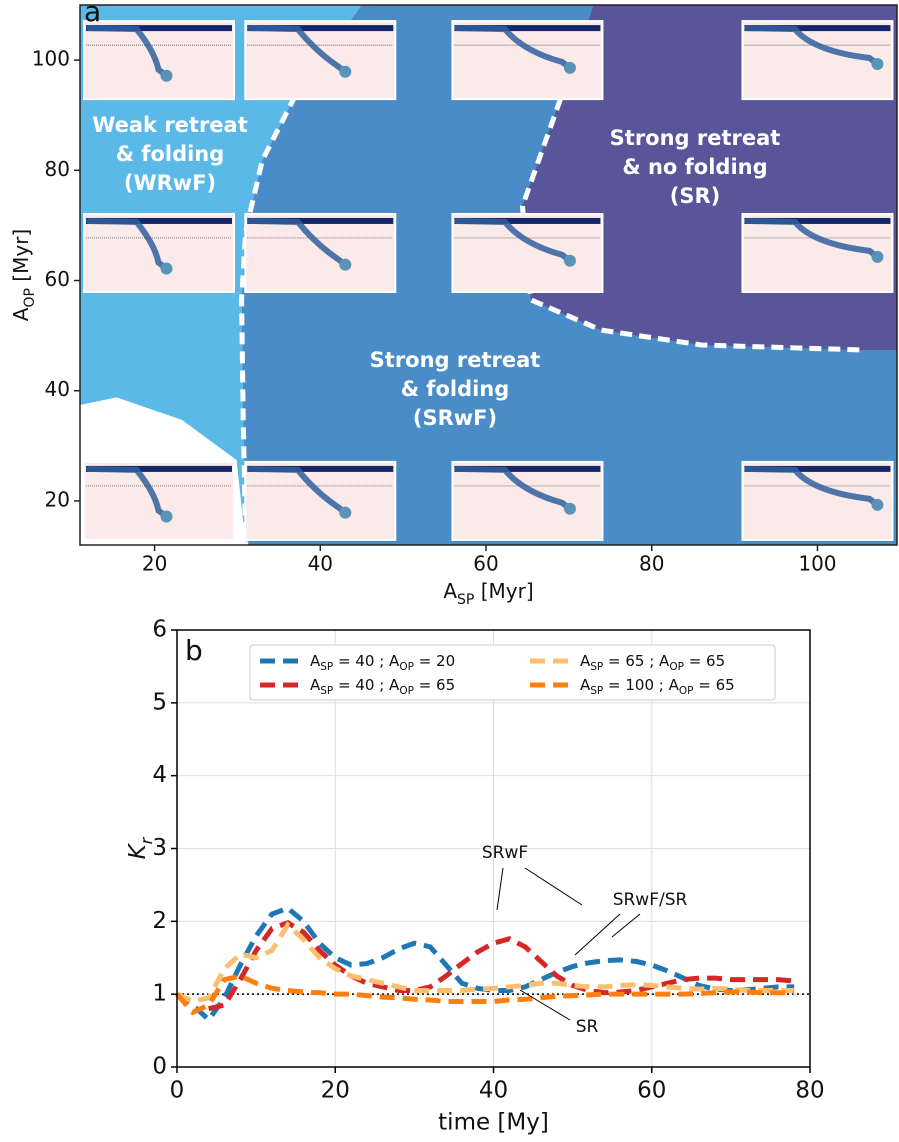 The width and height of the screenshot is (899, 1142). Describe the element at coordinates (170, 183) in the screenshot. I see `region-label: (WRwF)` at that location.